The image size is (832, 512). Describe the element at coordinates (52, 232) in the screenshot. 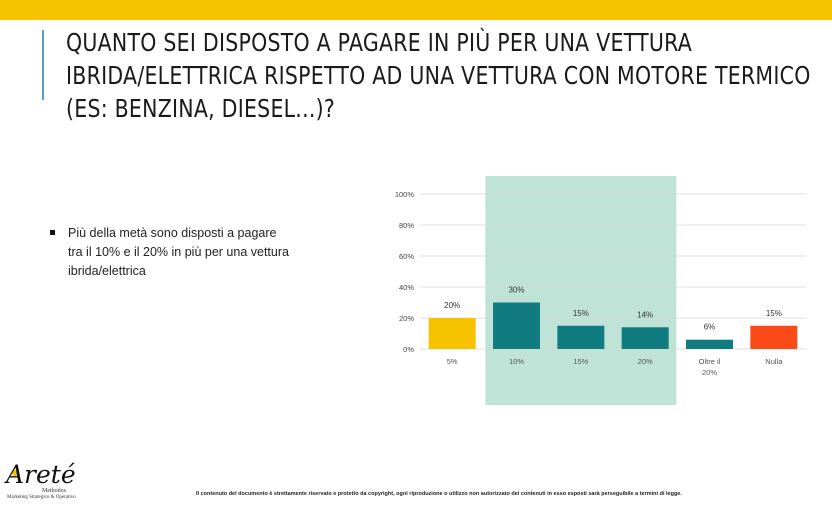

I see `bullet-square-icon` at that location.